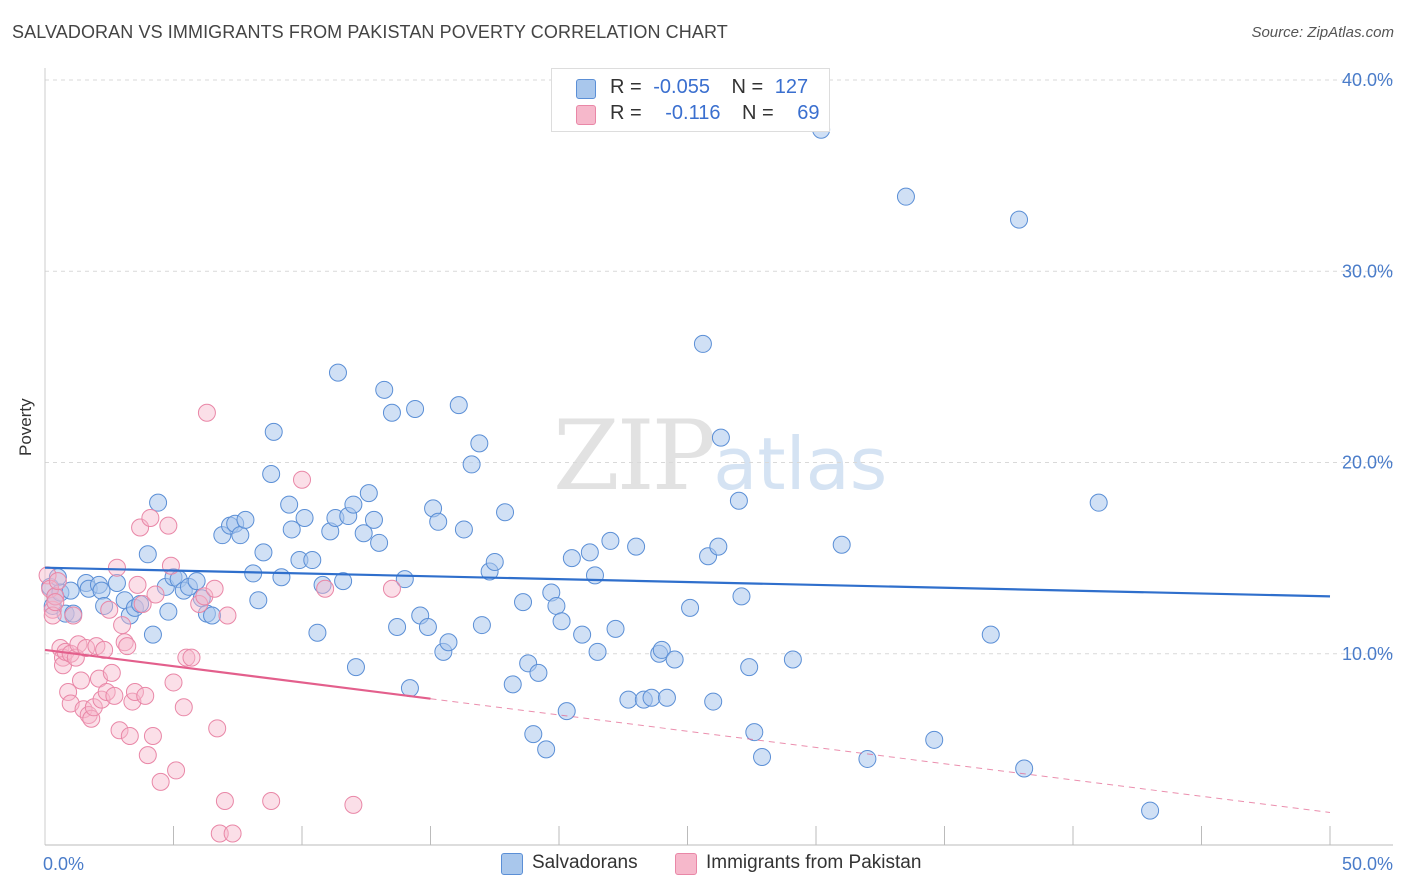 The image size is (1406, 892). Describe the element at coordinates (1367, 271) in the screenshot. I see `y-tick-label: 30.0%` at that location.